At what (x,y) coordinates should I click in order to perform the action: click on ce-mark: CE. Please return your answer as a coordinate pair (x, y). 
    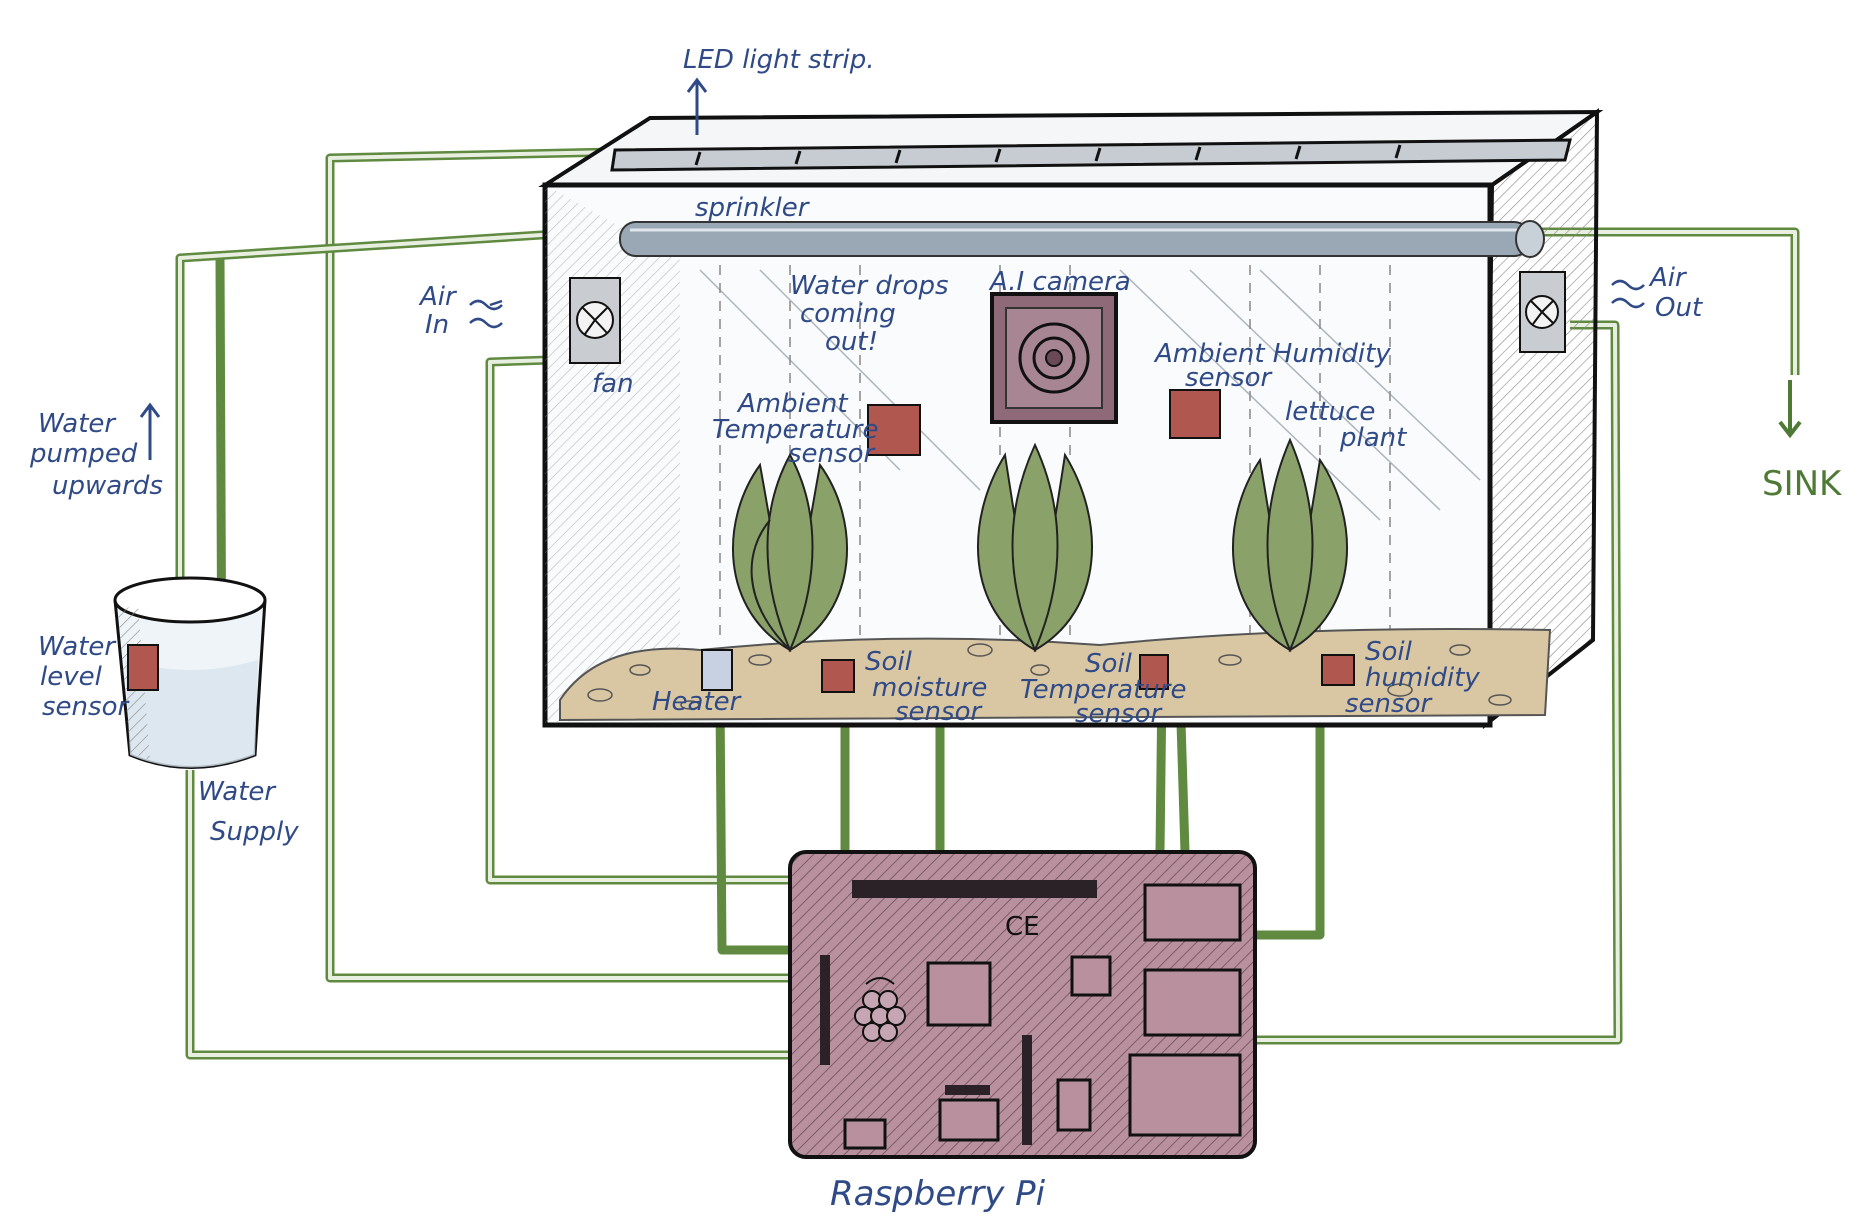
    Looking at the image, I should click on (1022, 927).